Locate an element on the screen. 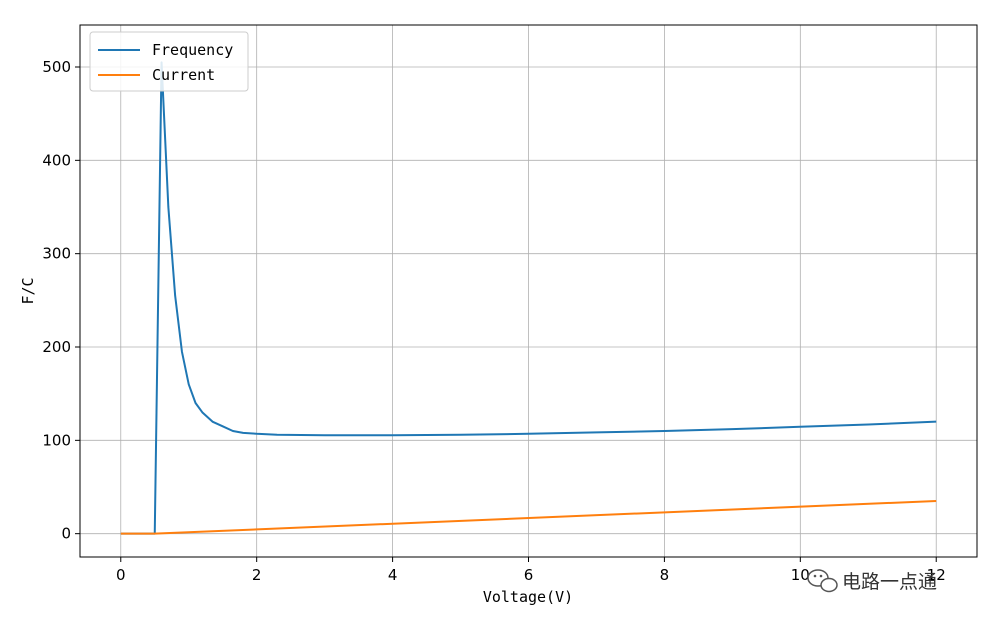 Image resolution: width=1000 pixels, height=625 pixels. watermark-text: 电路一点通 is located at coordinates (889, 582).